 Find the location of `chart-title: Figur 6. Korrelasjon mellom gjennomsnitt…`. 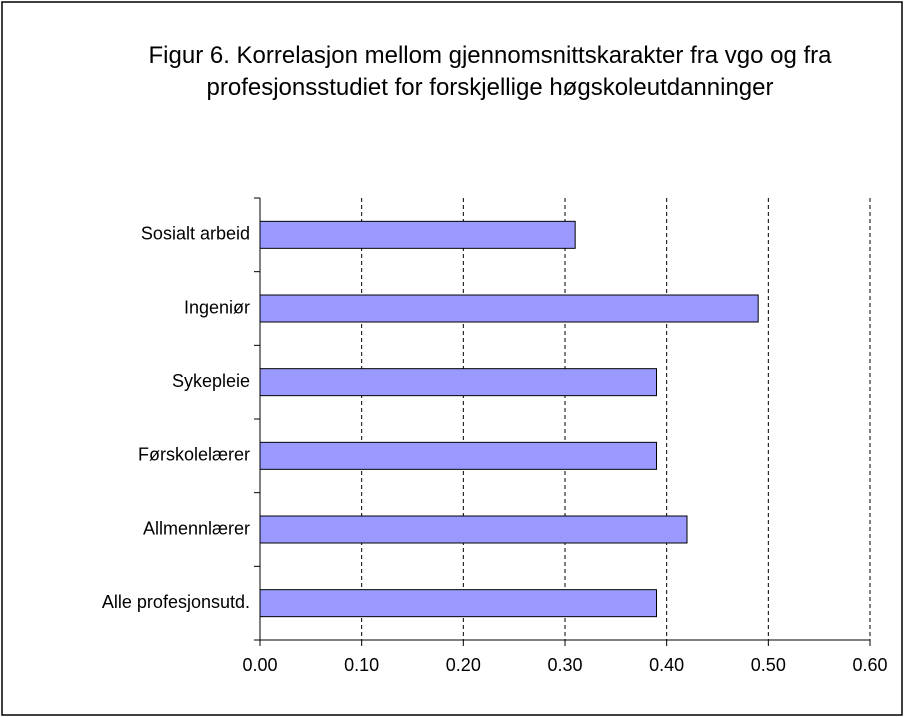

chart-title: Figur 6. Korrelasjon mellom gjennomsnitt… is located at coordinates (490, 71).